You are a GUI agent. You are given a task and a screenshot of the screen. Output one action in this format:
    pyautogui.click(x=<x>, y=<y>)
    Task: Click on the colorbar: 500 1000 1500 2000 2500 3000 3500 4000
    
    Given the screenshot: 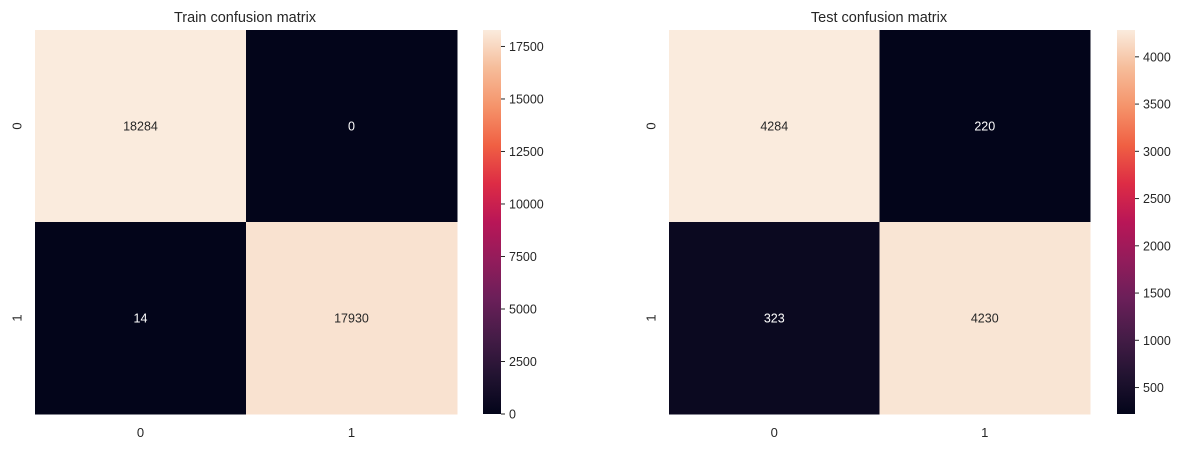 What is the action you would take?
    pyautogui.click(x=1144, y=222)
    